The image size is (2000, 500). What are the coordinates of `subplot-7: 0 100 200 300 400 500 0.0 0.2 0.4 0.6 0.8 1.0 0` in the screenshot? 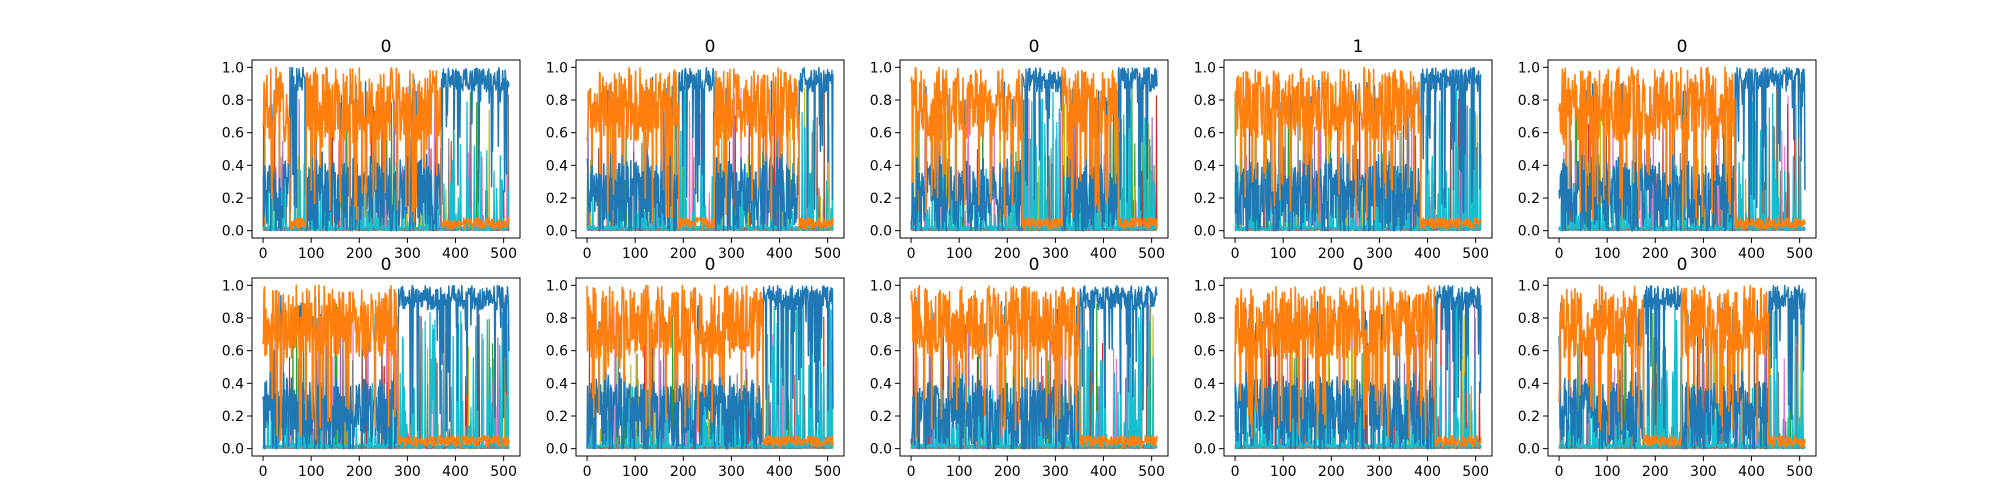 It's located at (695, 367).